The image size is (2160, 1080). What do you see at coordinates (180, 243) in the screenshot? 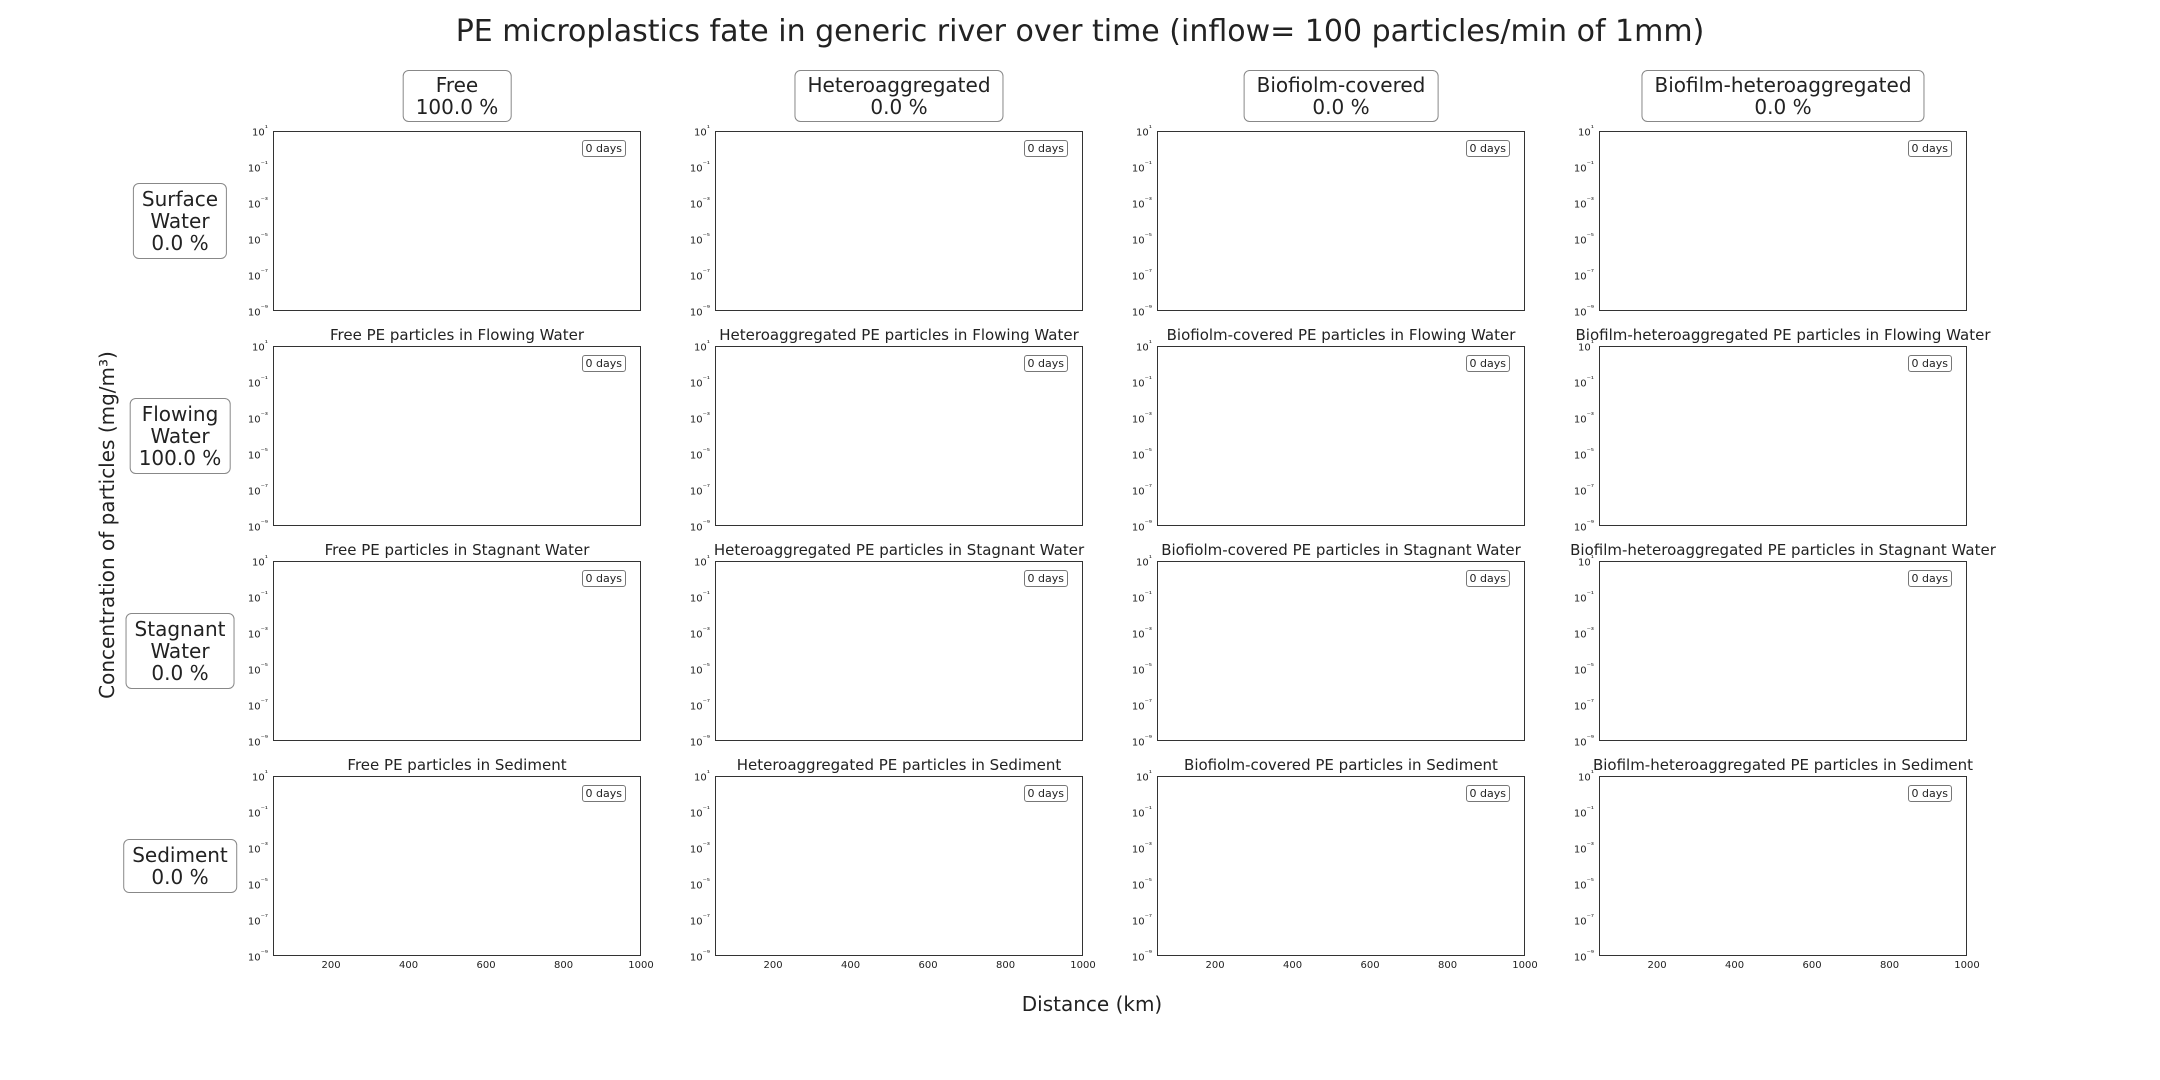
I see `row-percent: 0.0 %` at bounding box center [180, 243].